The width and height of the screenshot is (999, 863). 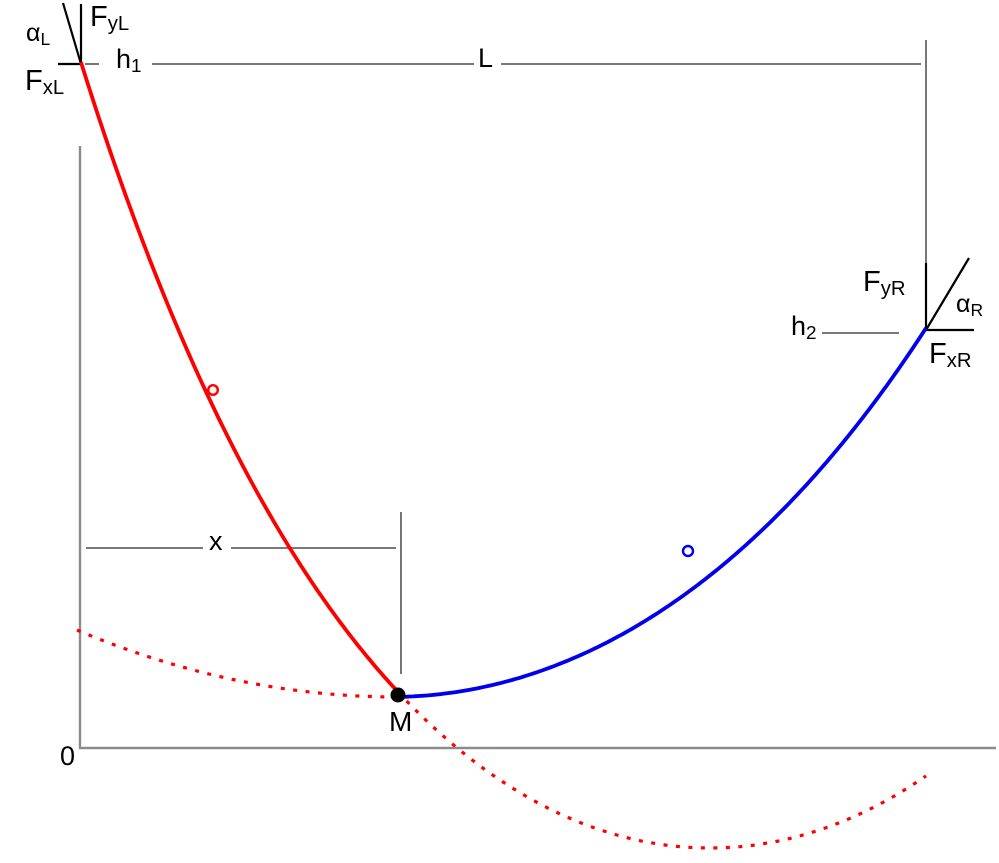 I want to click on fxl-main: F, so click(x=34, y=81).